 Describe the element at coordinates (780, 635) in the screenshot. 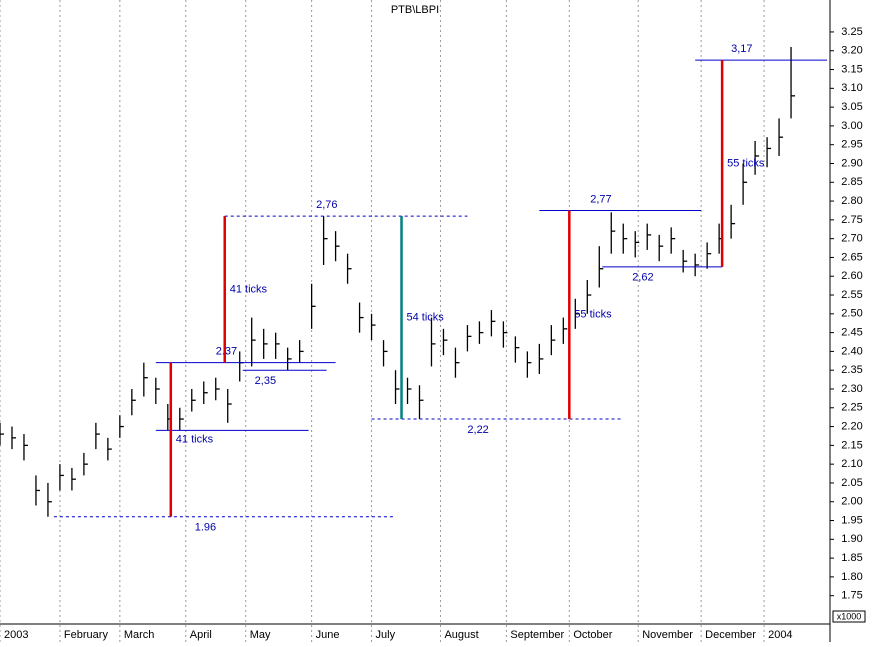

I see `x-tick-label: 2004` at that location.